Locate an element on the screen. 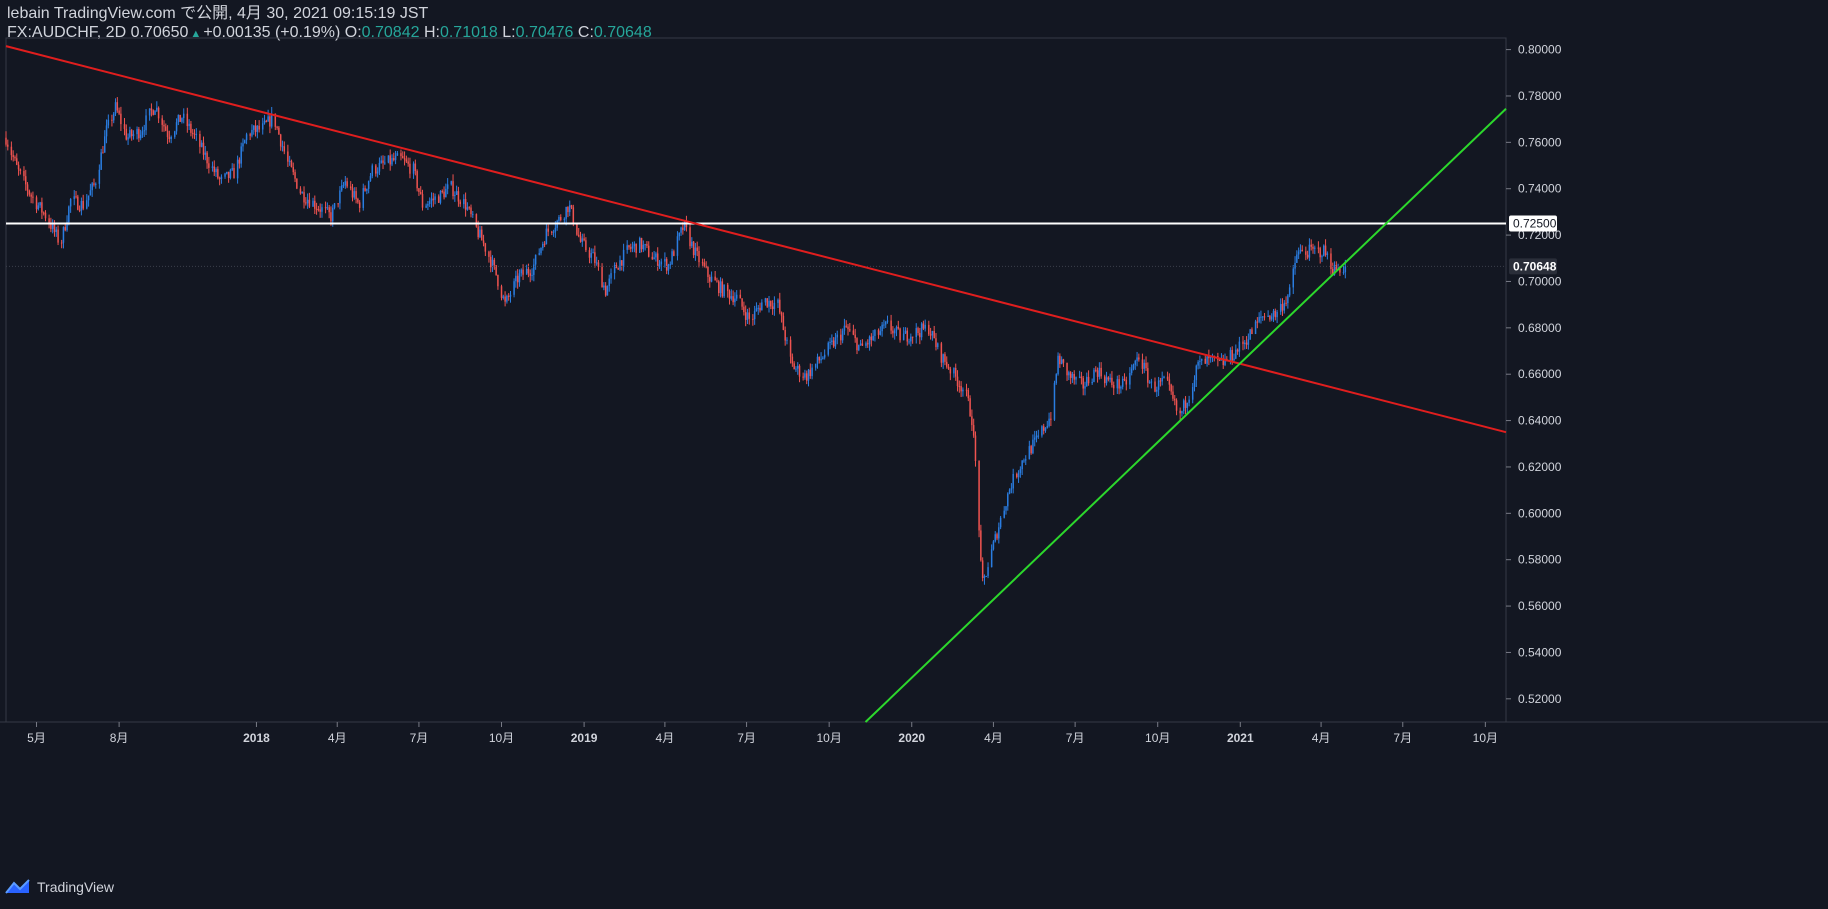  price-tick-label: 0.54000 is located at coordinates (1540, 652).